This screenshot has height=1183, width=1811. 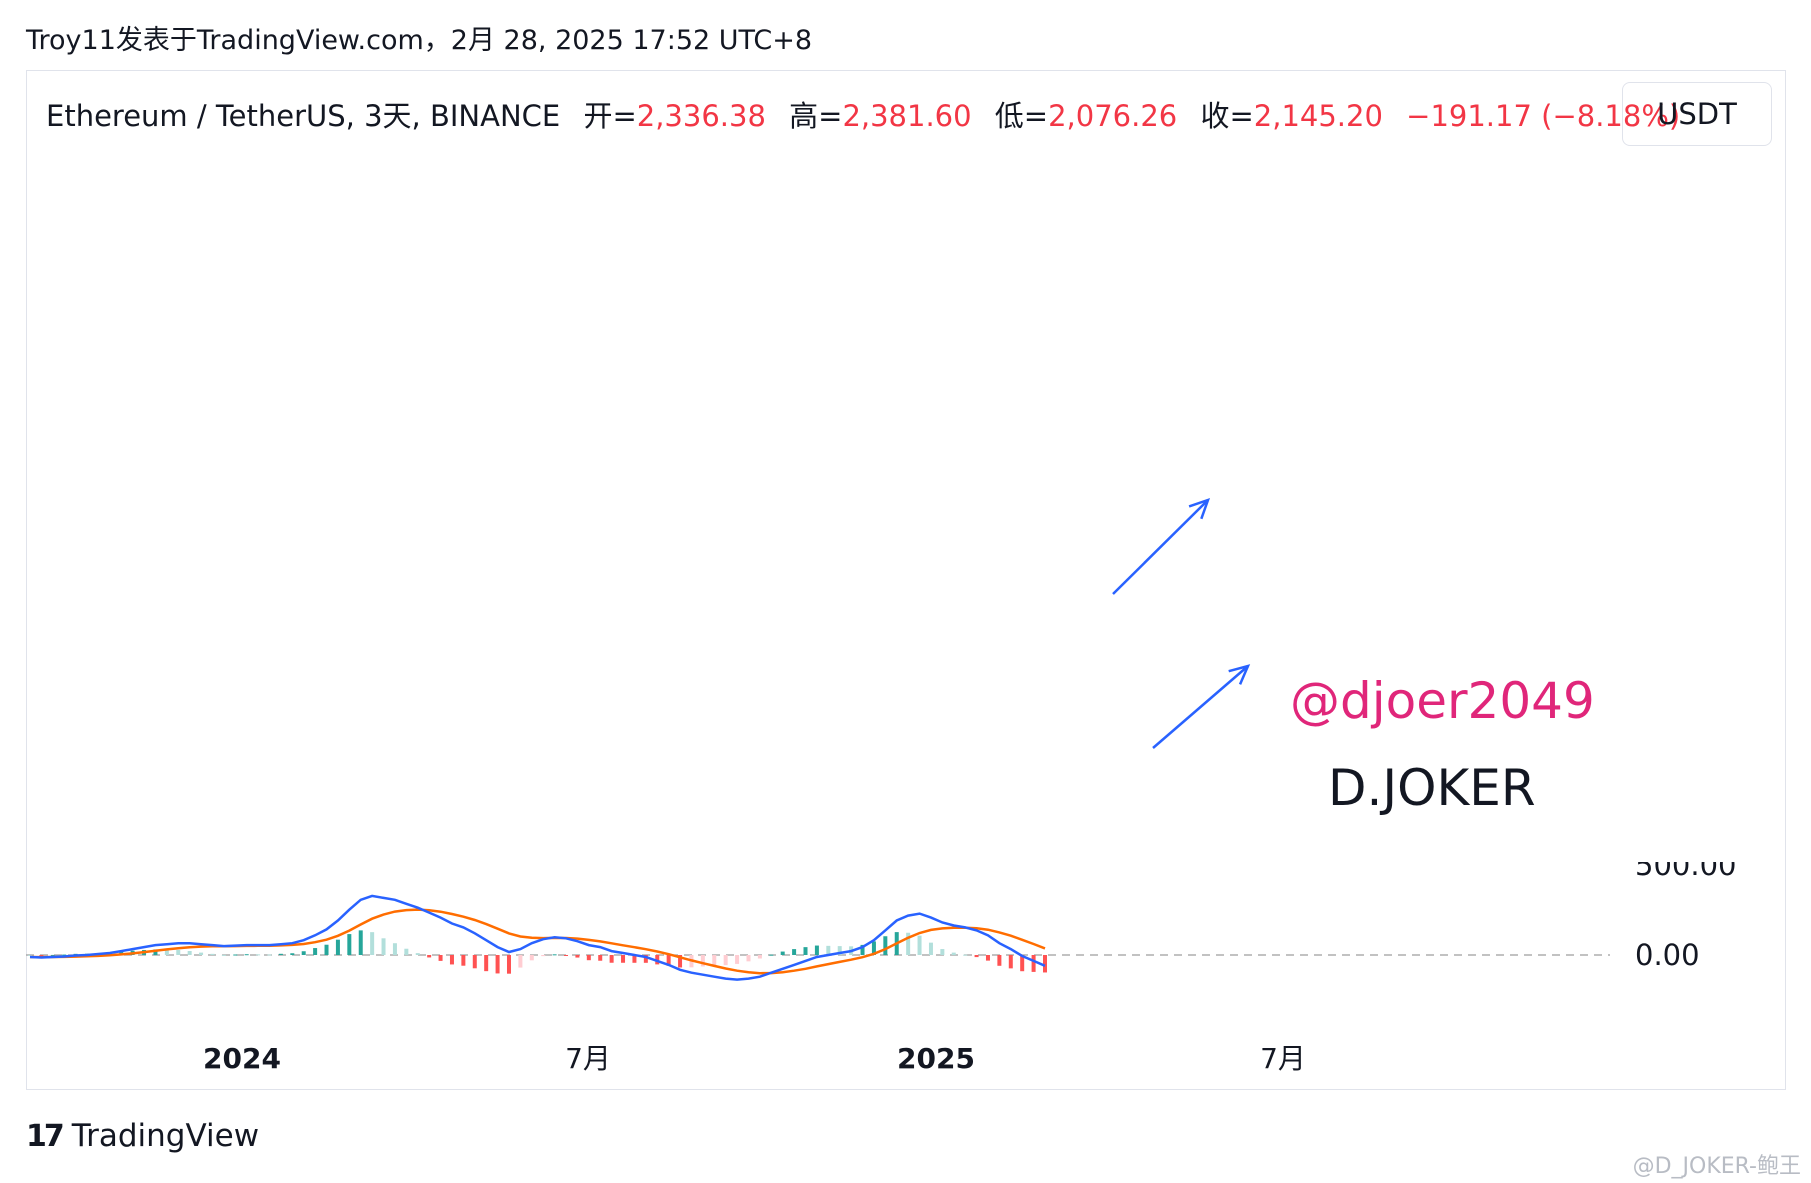 What do you see at coordinates (1543, 116) in the screenshot?
I see `change-value: −191.17 (−8.18%)` at bounding box center [1543, 116].